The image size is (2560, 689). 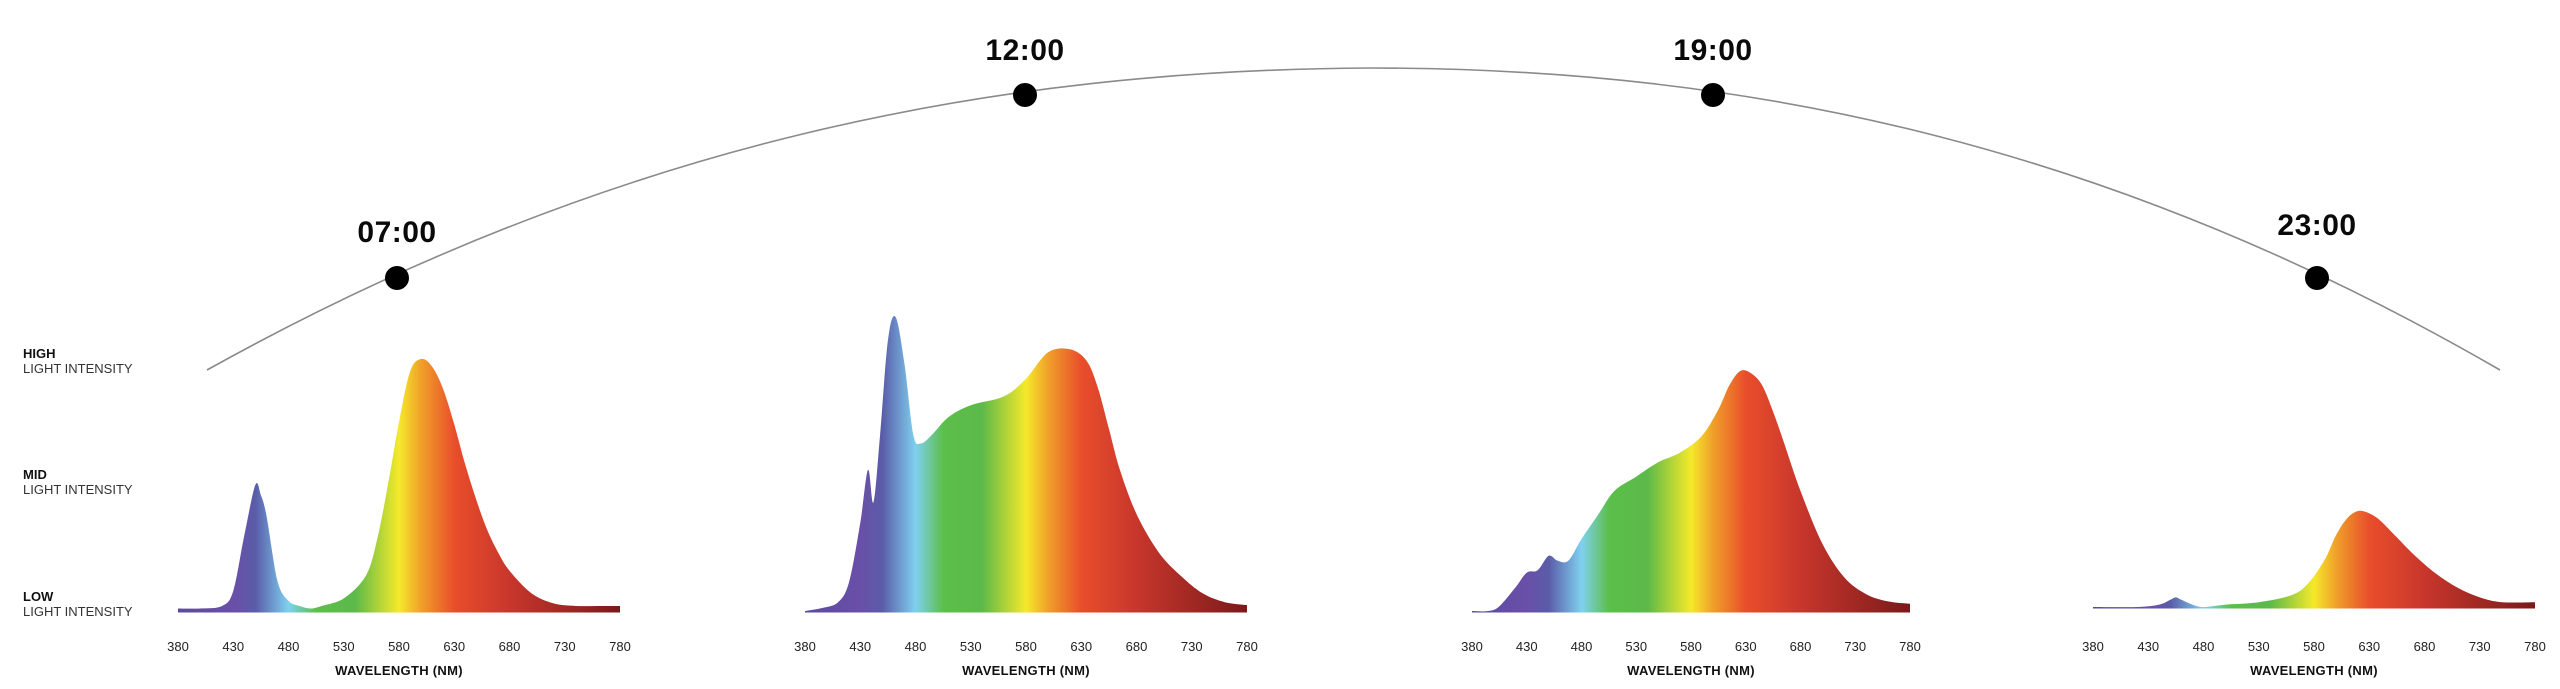 What do you see at coordinates (39, 353) in the screenshot?
I see `intensity-level: HIGH` at bounding box center [39, 353].